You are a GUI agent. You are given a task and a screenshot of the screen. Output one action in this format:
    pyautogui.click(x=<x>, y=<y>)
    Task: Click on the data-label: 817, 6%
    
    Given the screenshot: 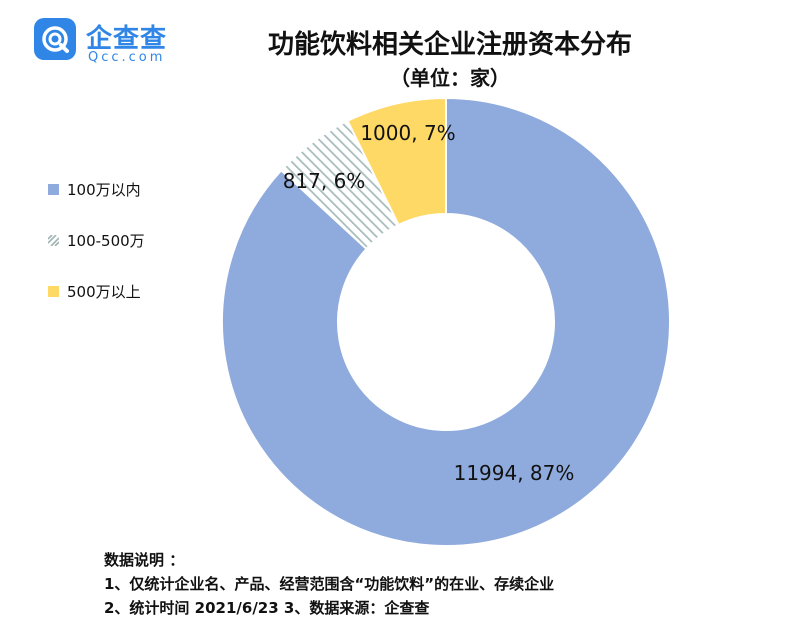 What is the action you would take?
    pyautogui.click(x=324, y=181)
    